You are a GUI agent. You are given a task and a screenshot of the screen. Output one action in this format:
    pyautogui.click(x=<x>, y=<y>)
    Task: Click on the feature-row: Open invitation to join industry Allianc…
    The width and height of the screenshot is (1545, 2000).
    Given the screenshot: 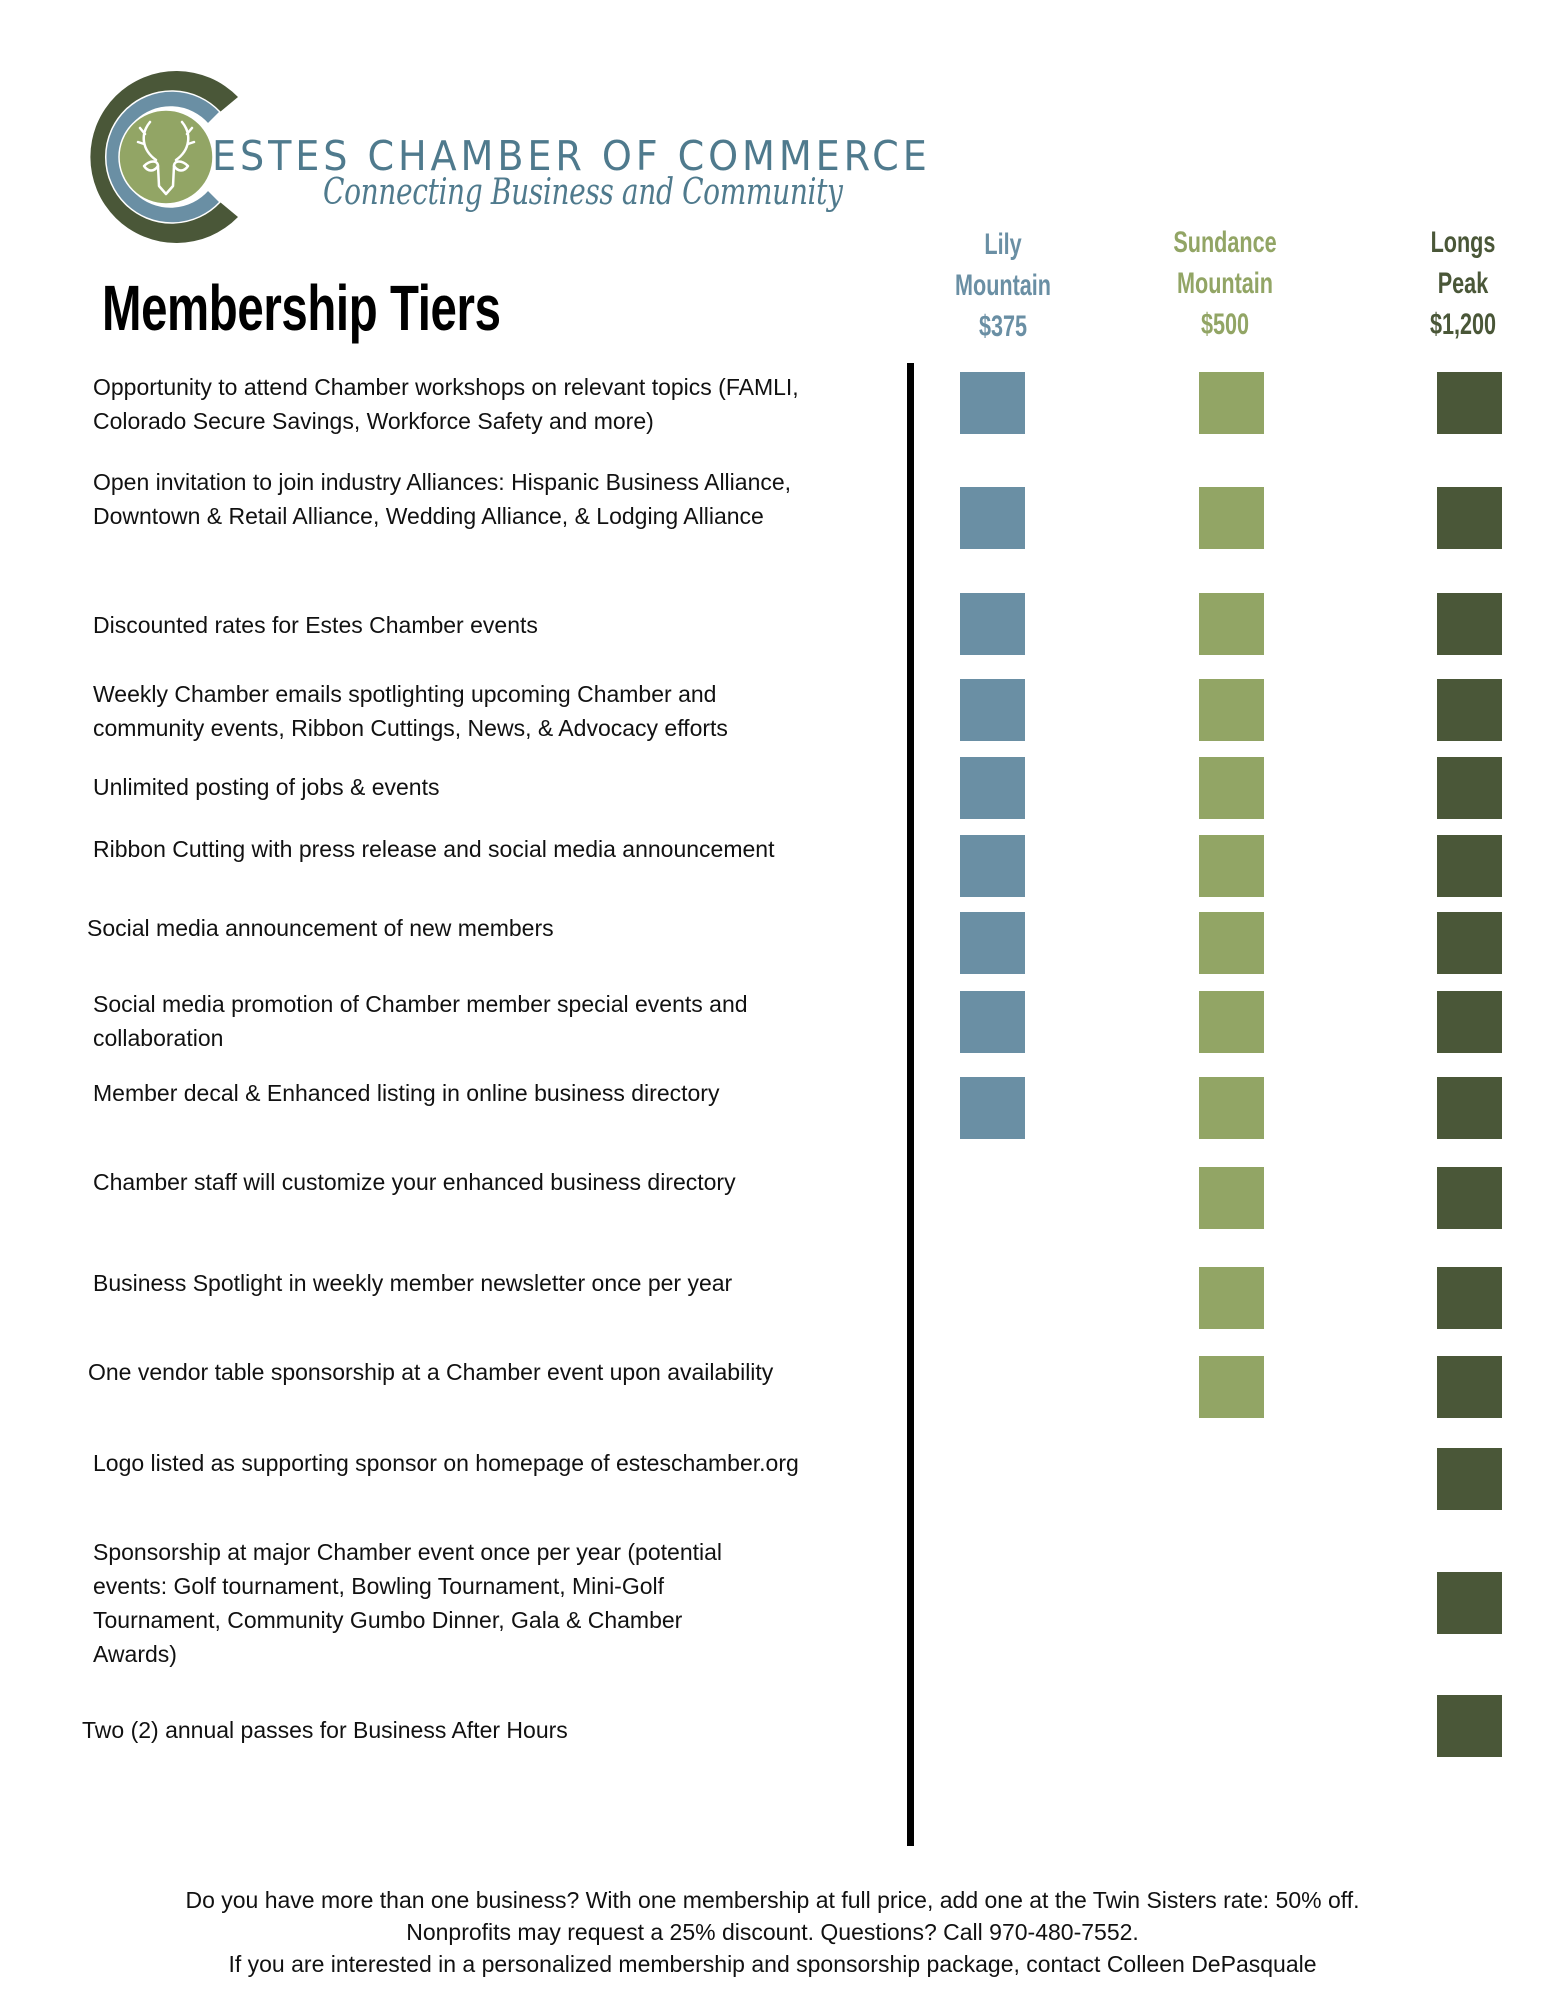 What is the action you would take?
    pyautogui.click(x=503, y=499)
    